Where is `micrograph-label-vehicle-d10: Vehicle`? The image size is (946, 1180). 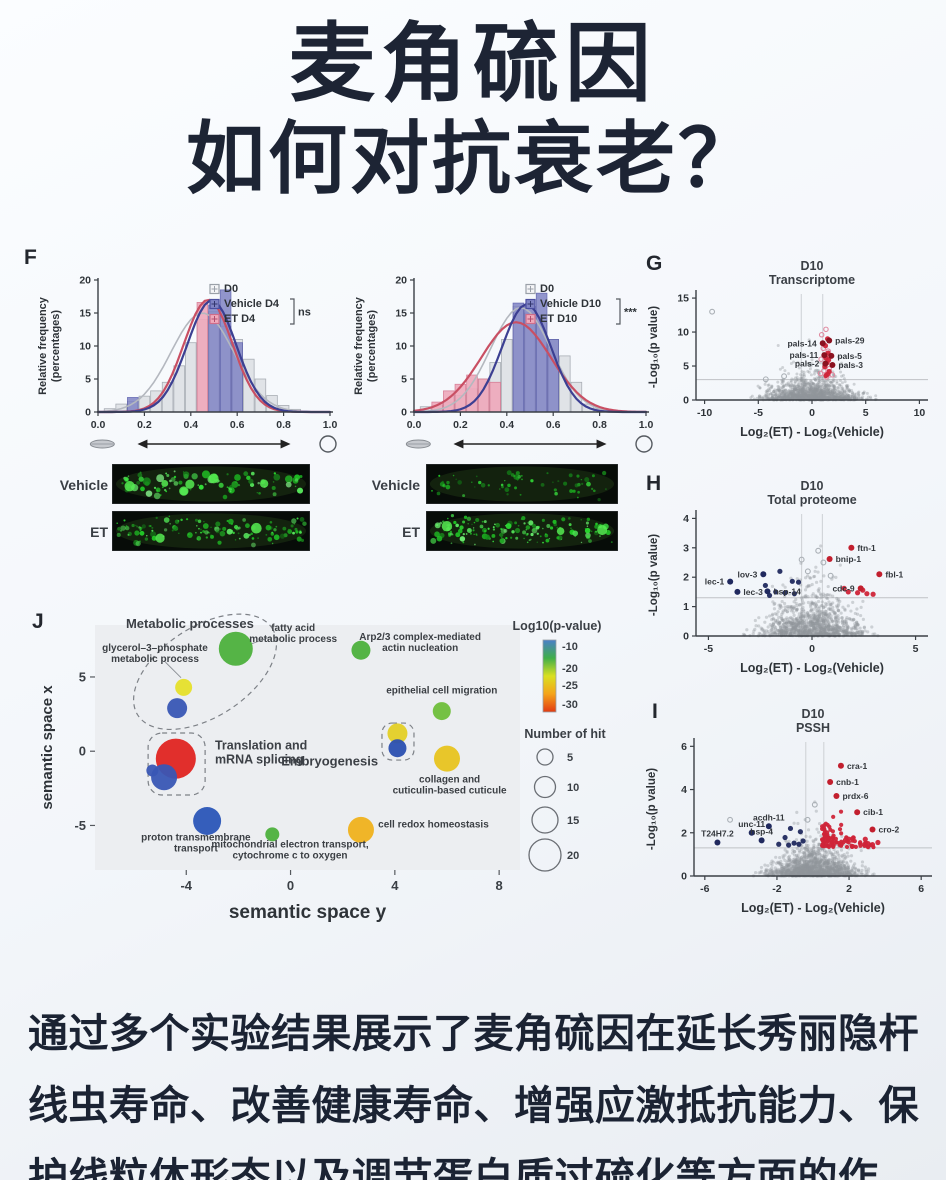 micrograph-label-vehicle-d10: Vehicle is located at coordinates (395, 485).